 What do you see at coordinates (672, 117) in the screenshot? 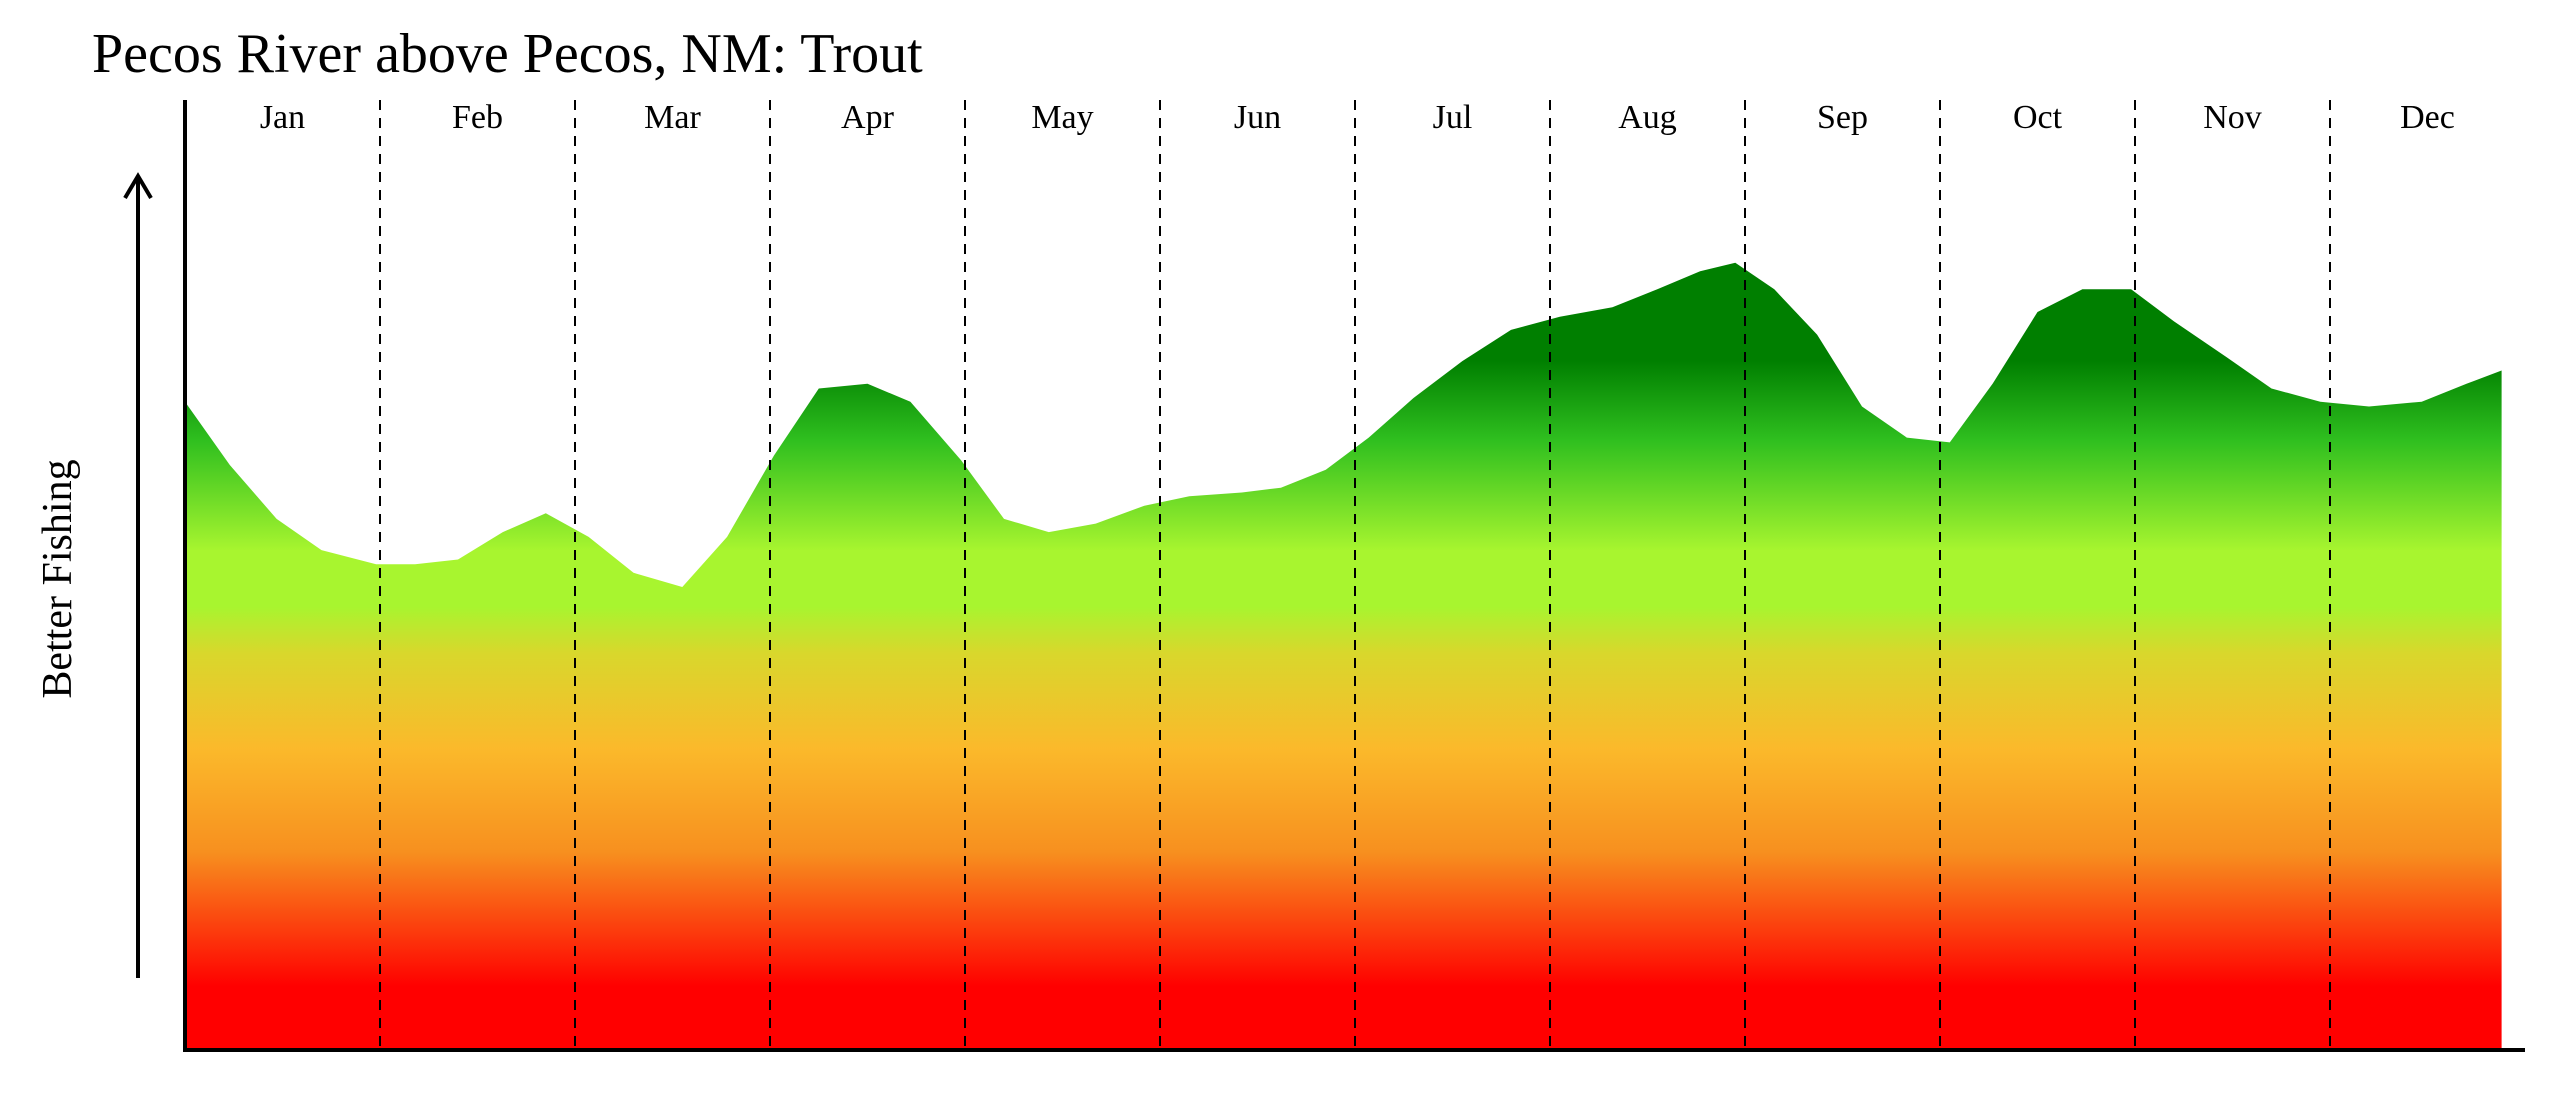
I see `month-label-mar: Mar` at bounding box center [672, 117].